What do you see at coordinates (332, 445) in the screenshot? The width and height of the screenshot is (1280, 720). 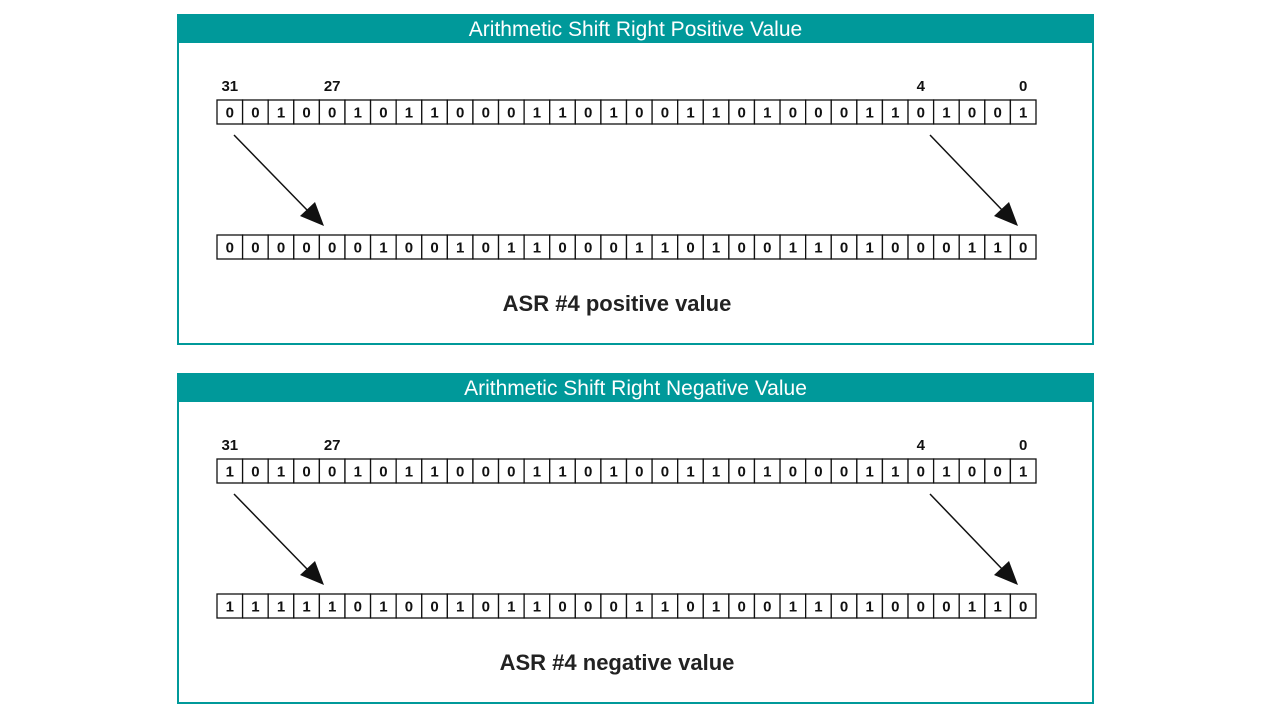 I see `bit-index-label: 27` at bounding box center [332, 445].